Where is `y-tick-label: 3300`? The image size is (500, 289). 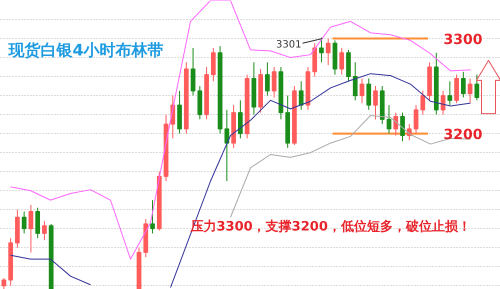 y-tick-label: 3300 is located at coordinates (463, 40).